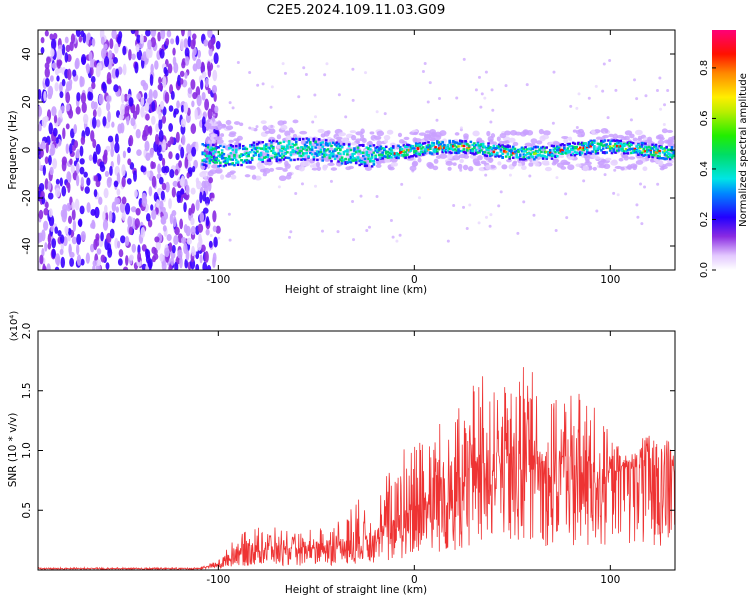  What do you see at coordinates (707, 169) in the screenshot?
I see `colorbar-ticks: 0.00.20.40.60.8` at bounding box center [707, 169].